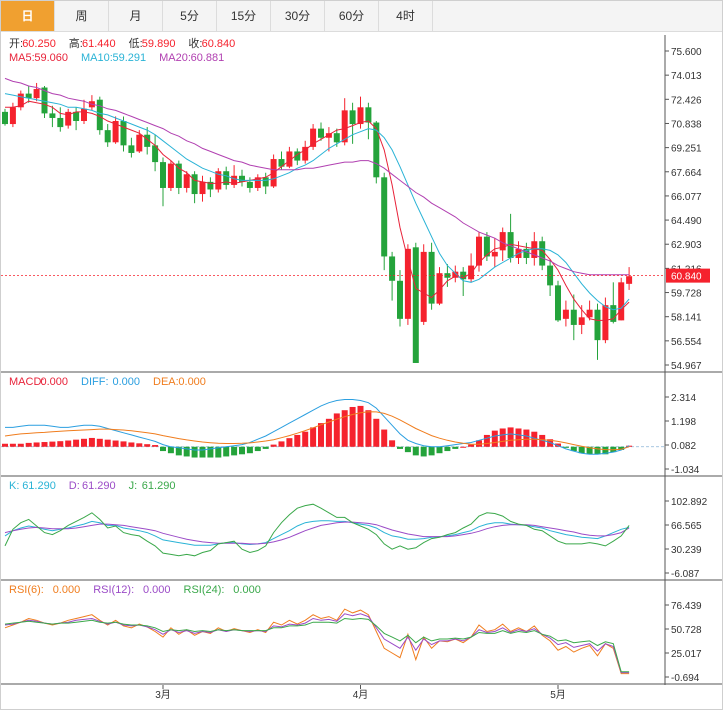 This screenshot has width=723, height=710. What do you see at coordinates (136, 16) in the screenshot?
I see `tab-month: 月` at bounding box center [136, 16].